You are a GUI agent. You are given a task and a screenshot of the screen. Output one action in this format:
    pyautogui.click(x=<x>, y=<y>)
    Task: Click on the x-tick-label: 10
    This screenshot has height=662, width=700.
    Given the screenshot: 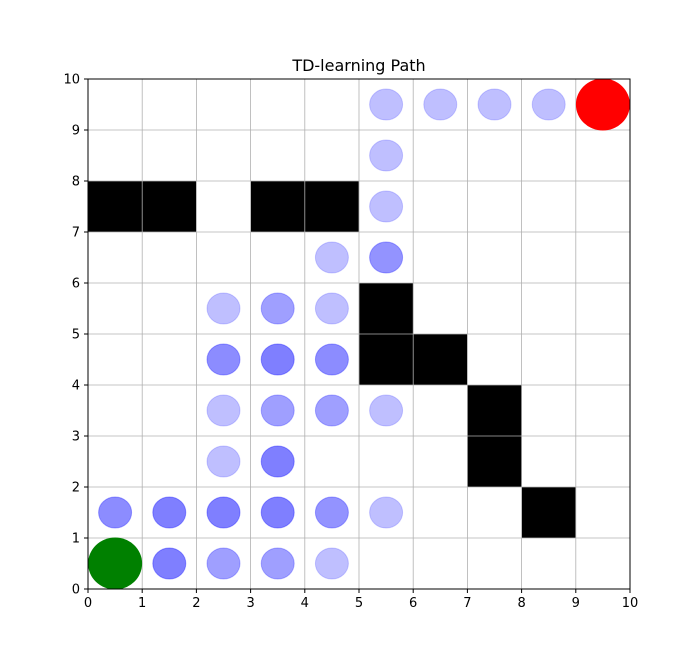 What is the action you would take?
    pyautogui.click(x=630, y=603)
    